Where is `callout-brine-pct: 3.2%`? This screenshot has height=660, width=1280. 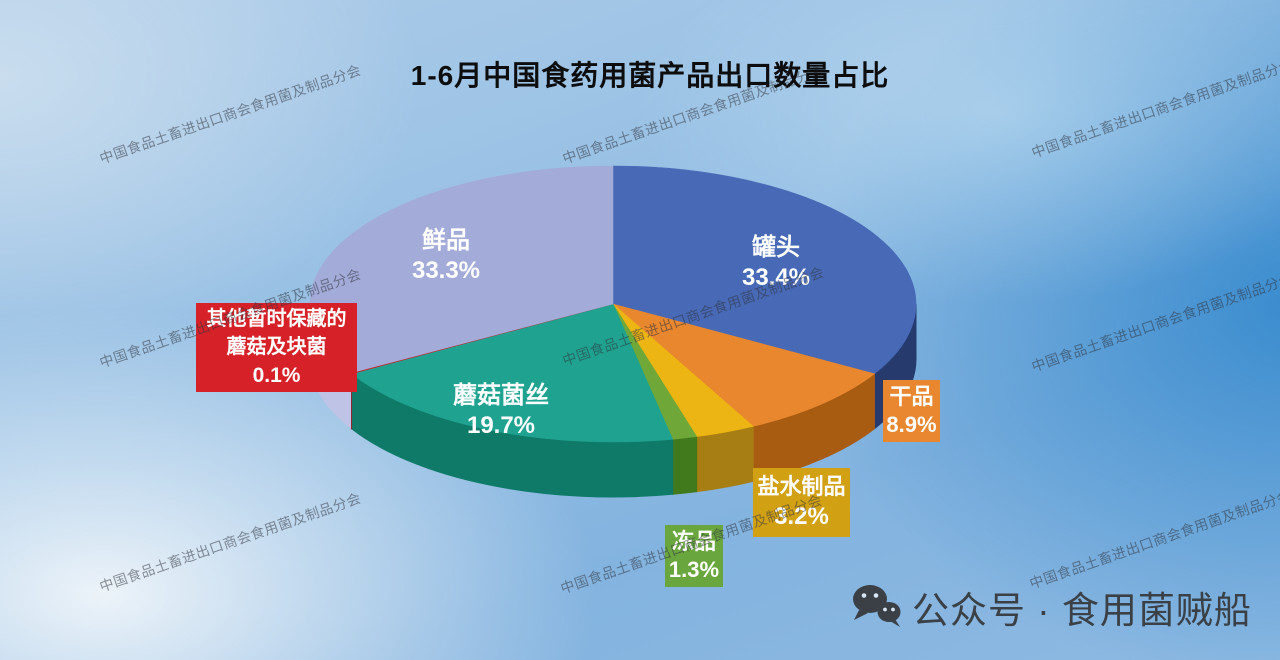 callout-brine-pct: 3.2% is located at coordinates (801, 516).